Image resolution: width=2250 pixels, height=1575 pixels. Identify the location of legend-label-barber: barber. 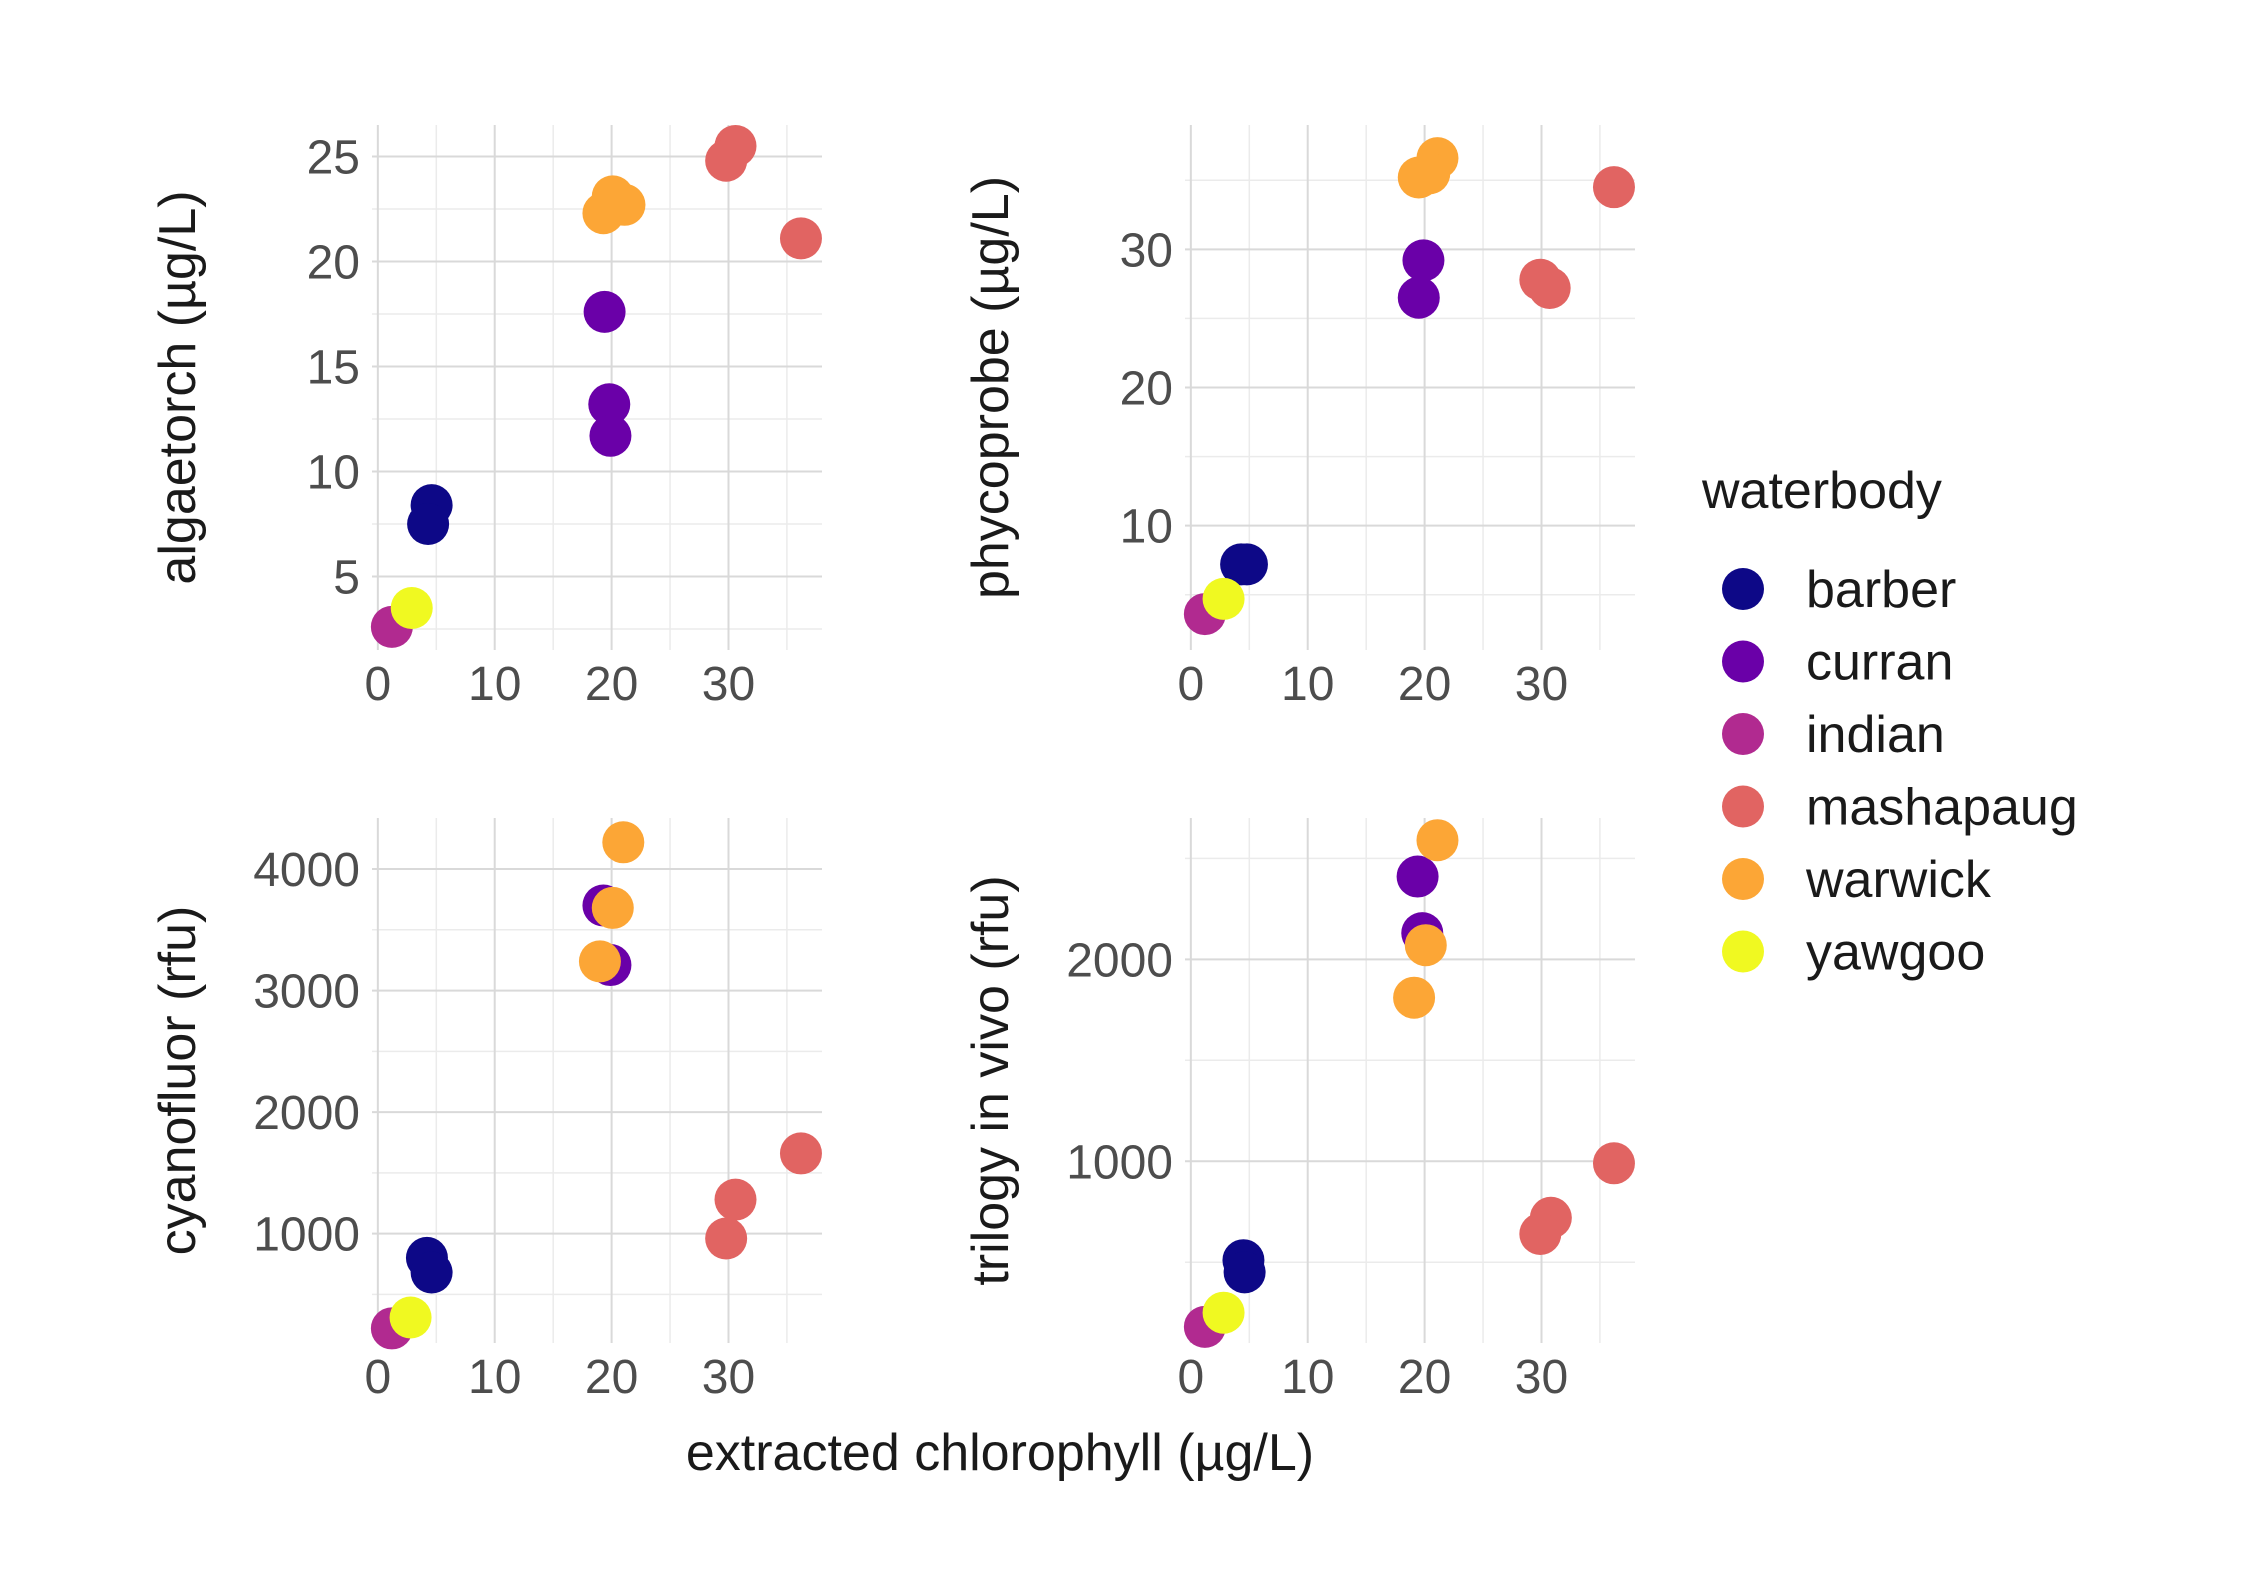
(1881, 590).